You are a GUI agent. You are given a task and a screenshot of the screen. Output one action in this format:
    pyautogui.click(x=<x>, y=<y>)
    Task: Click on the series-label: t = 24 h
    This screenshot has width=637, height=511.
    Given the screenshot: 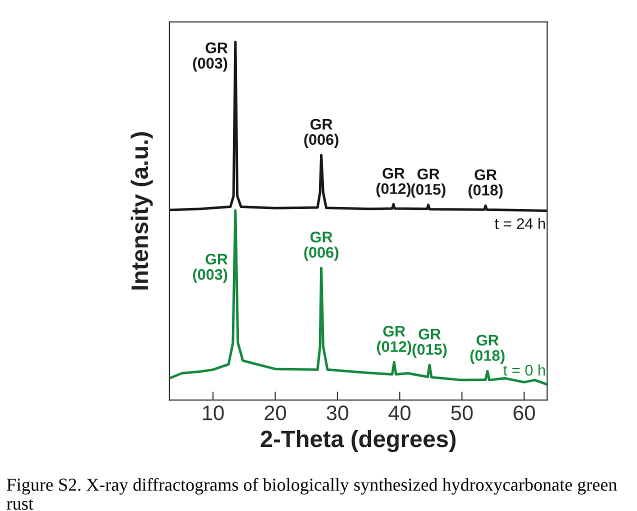 What is the action you would take?
    pyautogui.click(x=519, y=224)
    